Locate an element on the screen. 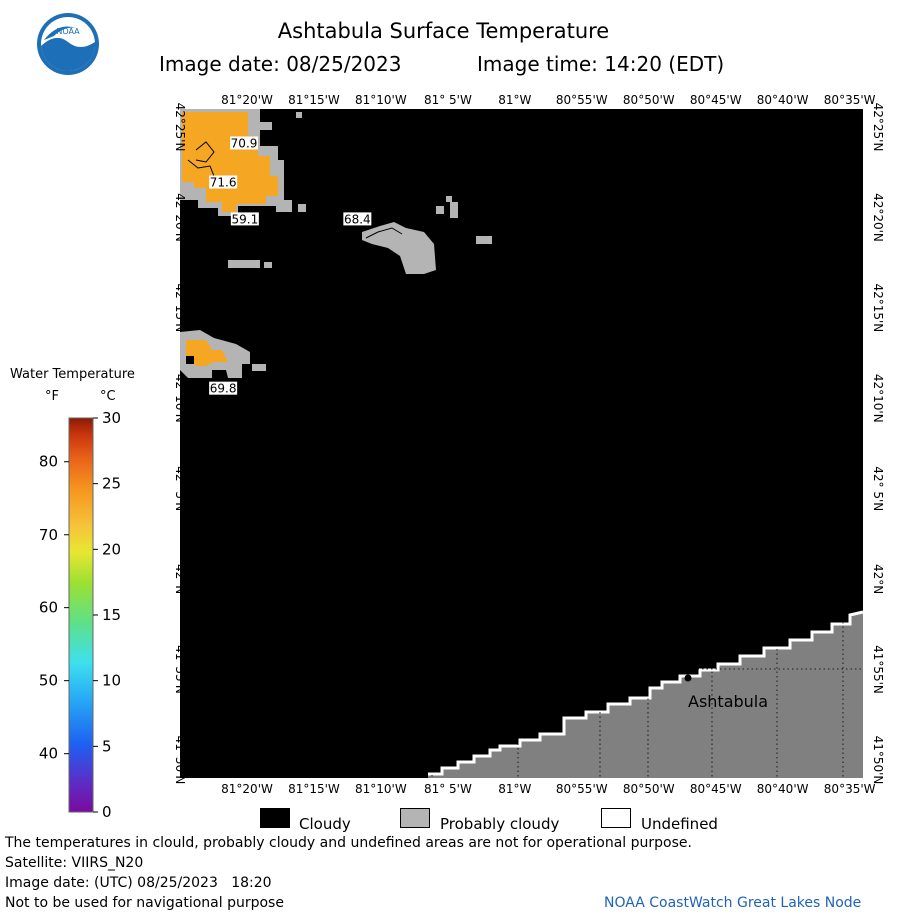 This screenshot has height=919, width=903. lon-label-top: 80°40'W is located at coordinates (783, 100).